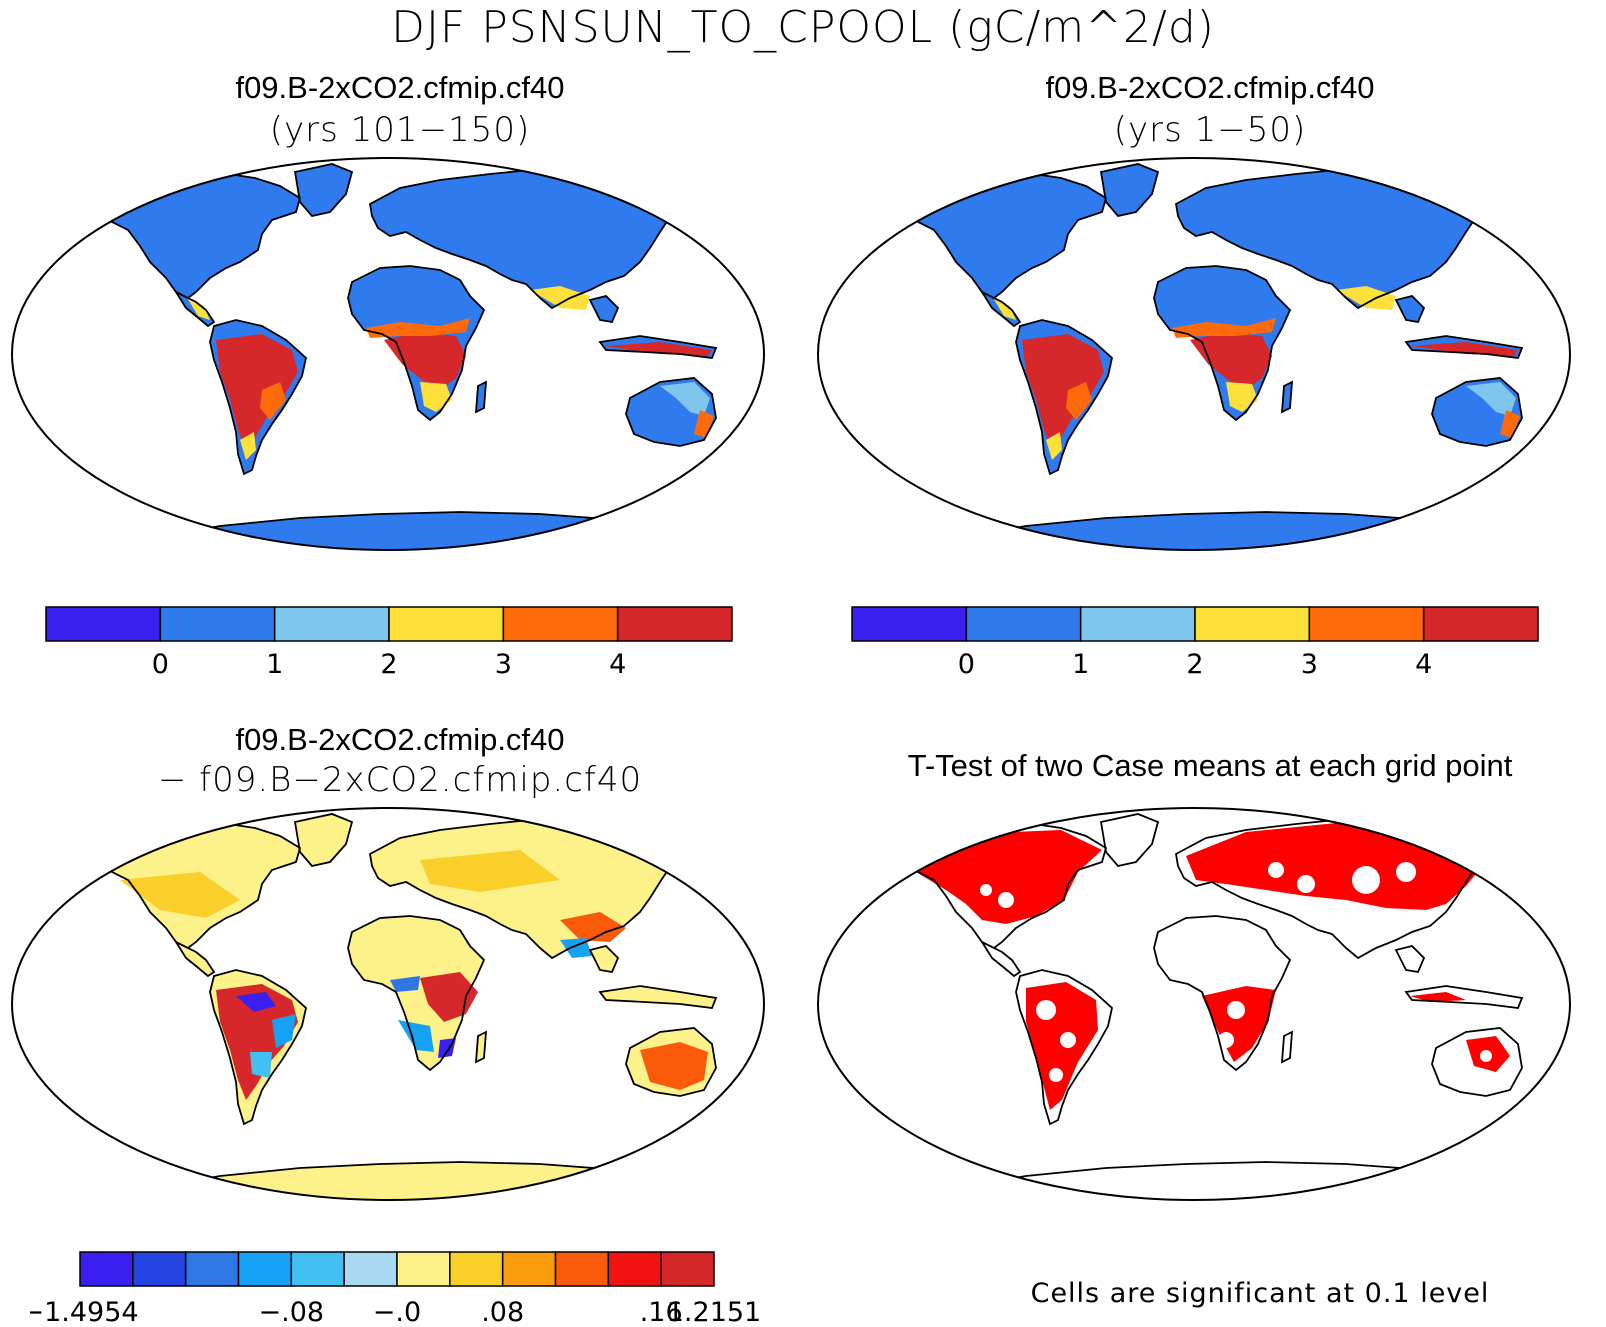 The height and width of the screenshot is (1327, 1606). I want to click on colorbar-top-left: 0 1 2 3 4, so click(389, 643).